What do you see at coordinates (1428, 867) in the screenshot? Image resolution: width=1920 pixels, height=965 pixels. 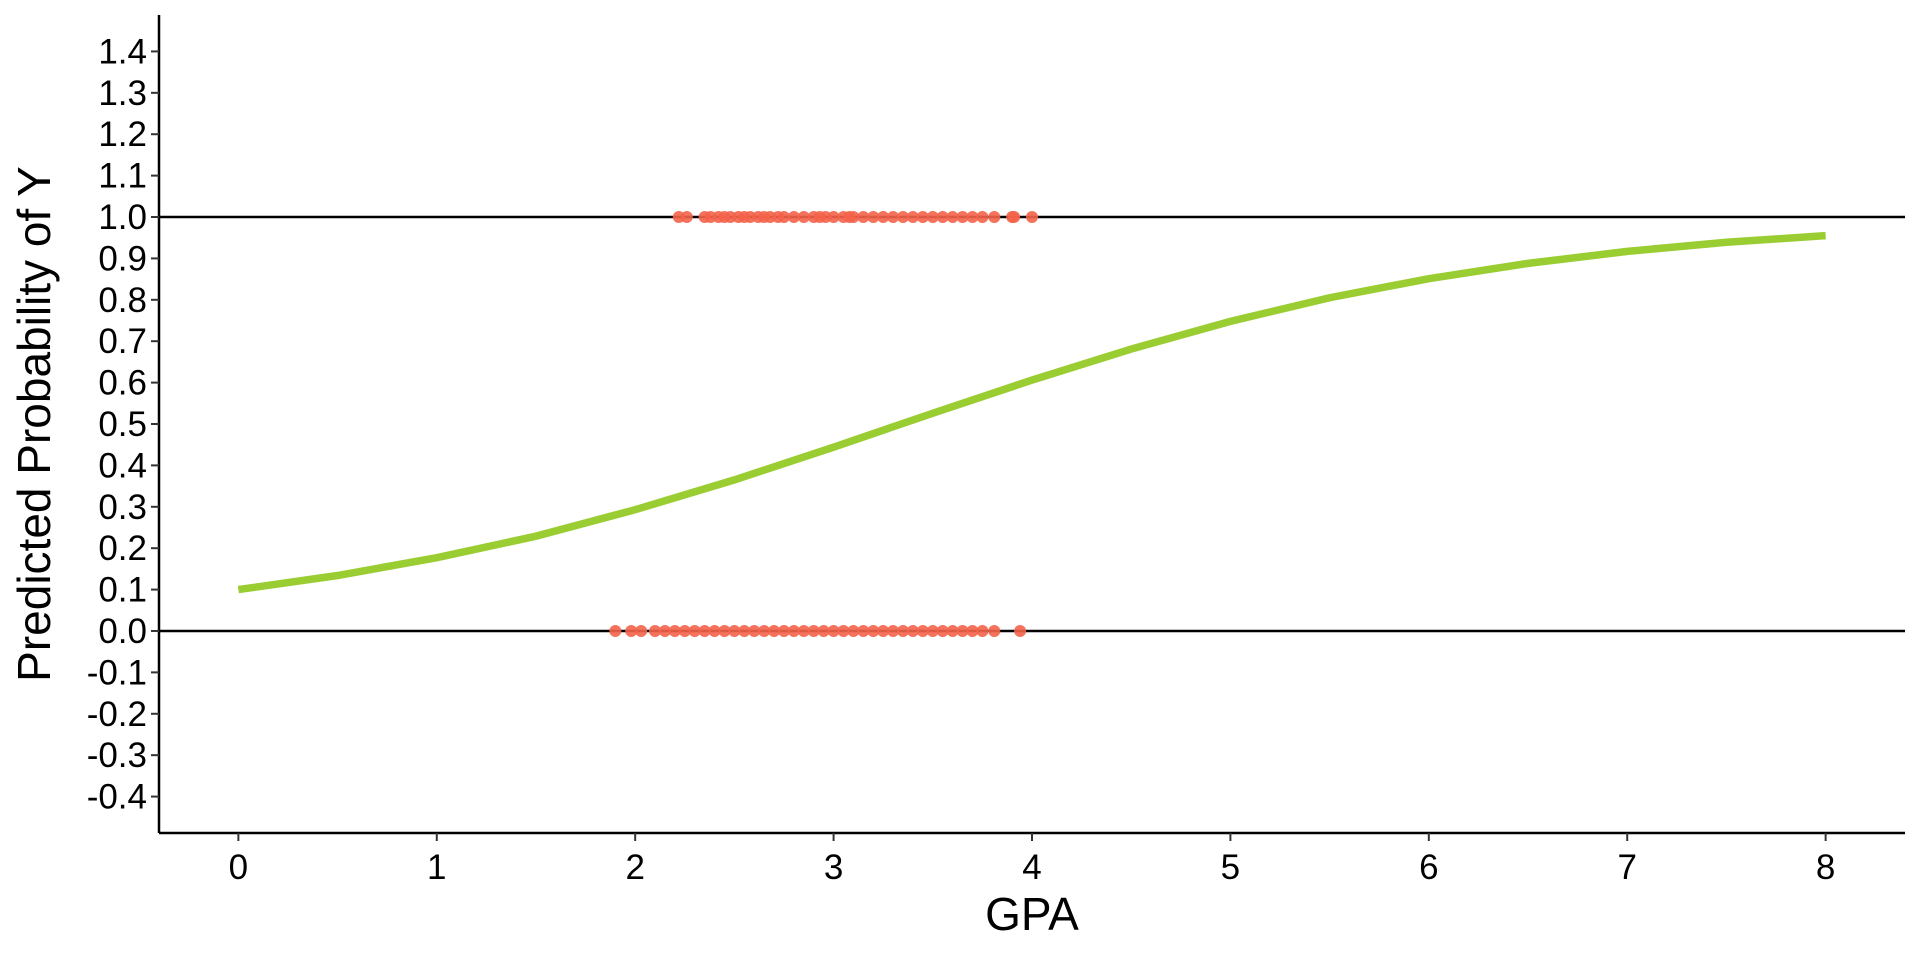 I see `x-tick-label: 6` at bounding box center [1428, 867].